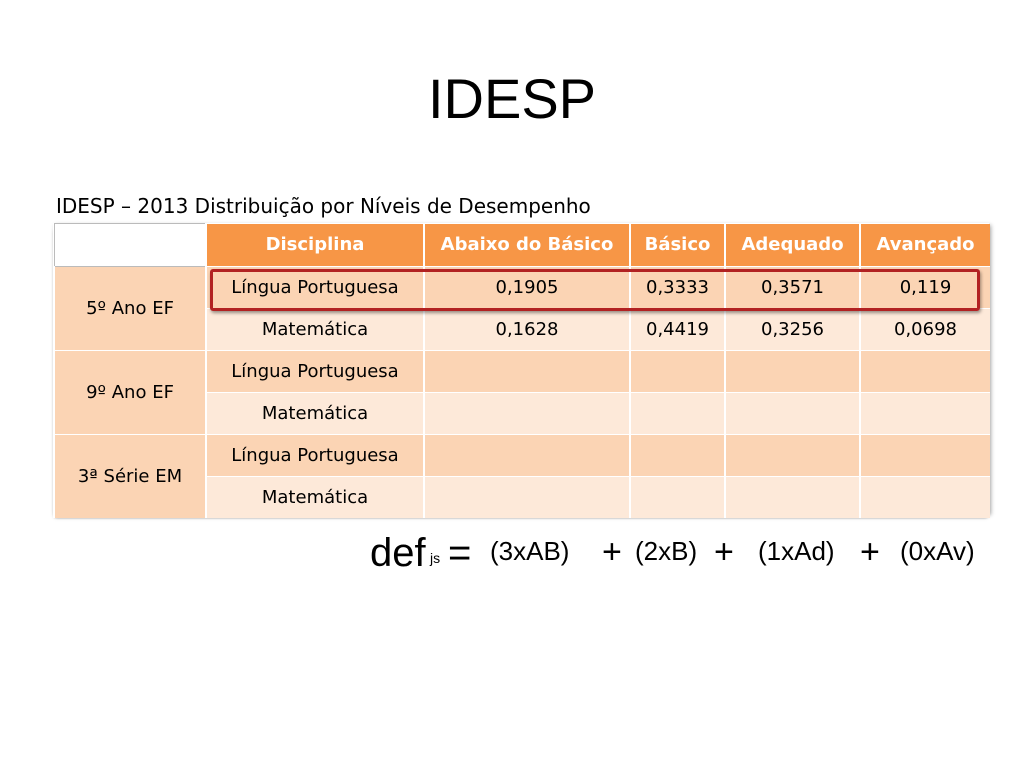 Image resolution: width=1024 pixels, height=768 pixels. Describe the element at coordinates (129, 392) in the screenshot. I see `group-label-9-ano: 9º Ano EF` at that location.